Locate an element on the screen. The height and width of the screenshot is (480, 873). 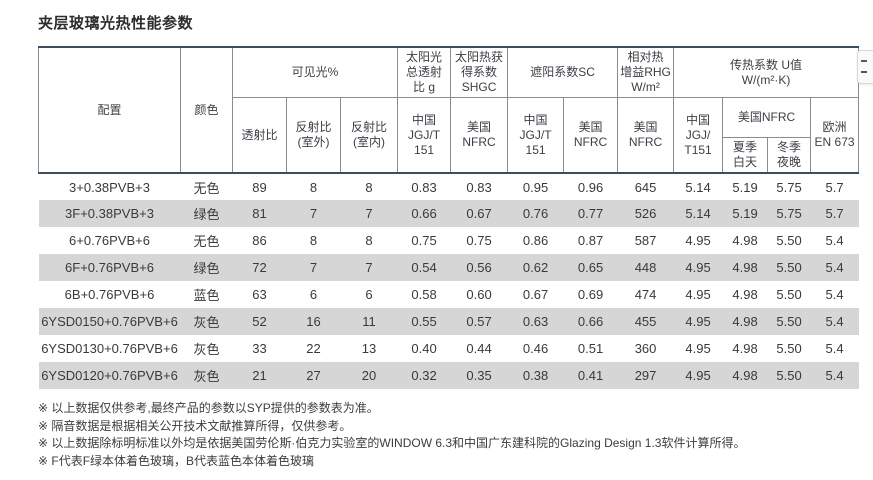
value-cell: 6 is located at coordinates (313, 294).